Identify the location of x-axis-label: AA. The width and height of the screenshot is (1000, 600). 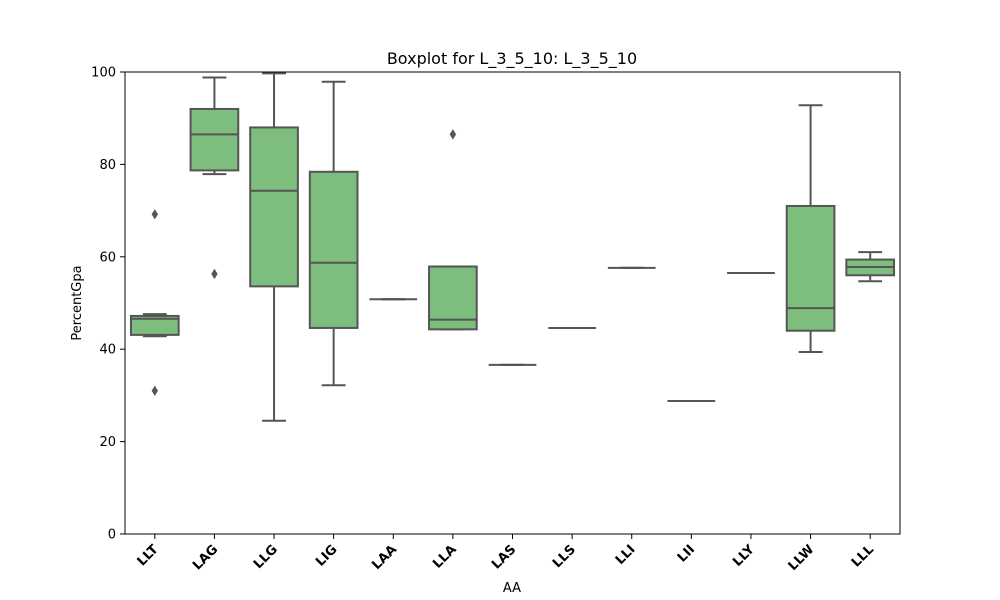
(512, 588).